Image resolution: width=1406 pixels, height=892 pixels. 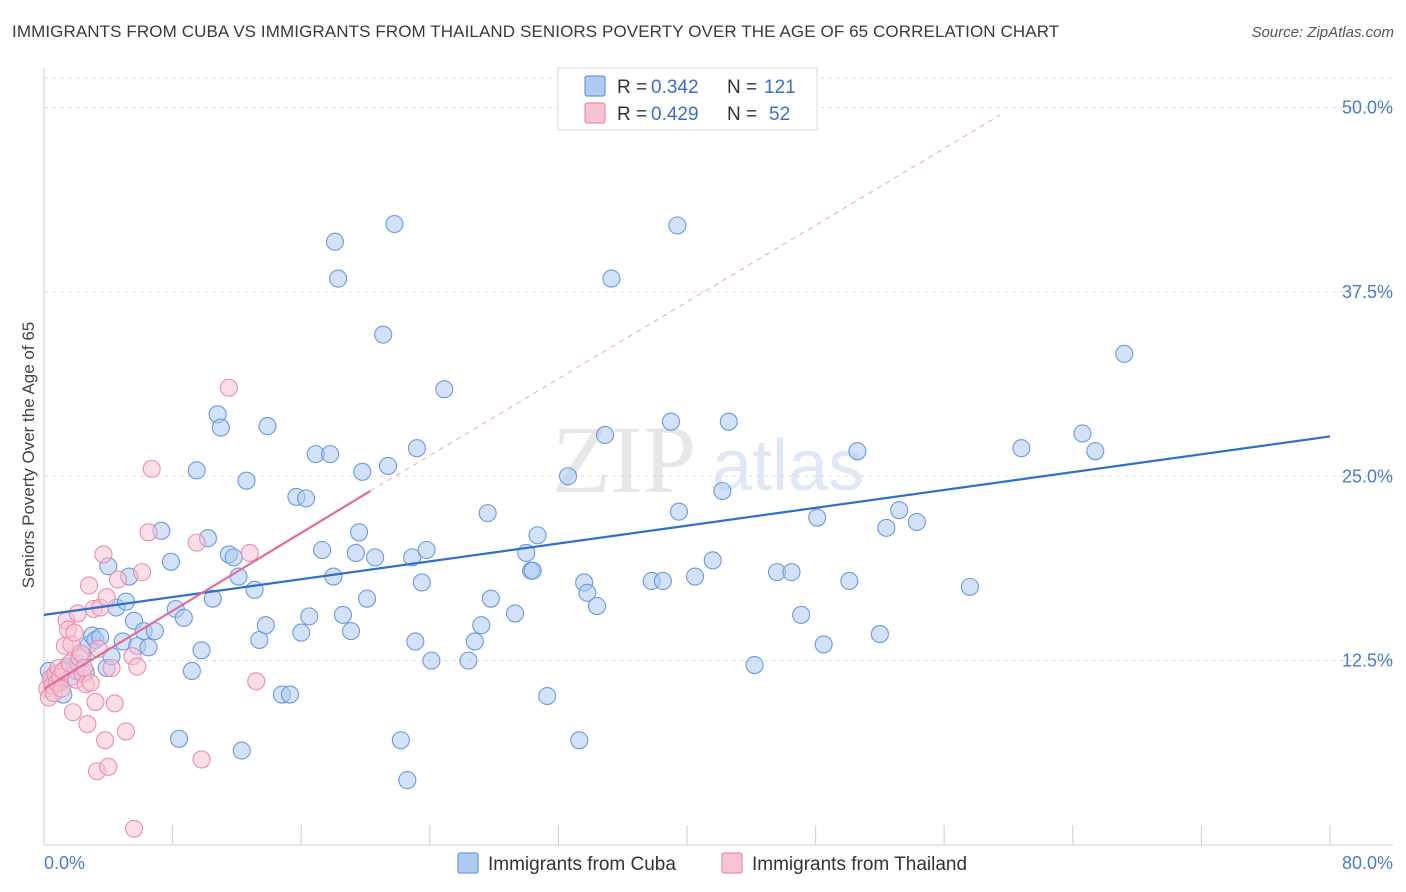 What do you see at coordinates (675, 114) in the screenshot?
I see `legend-r-value-thailand: 0.429` at bounding box center [675, 114].